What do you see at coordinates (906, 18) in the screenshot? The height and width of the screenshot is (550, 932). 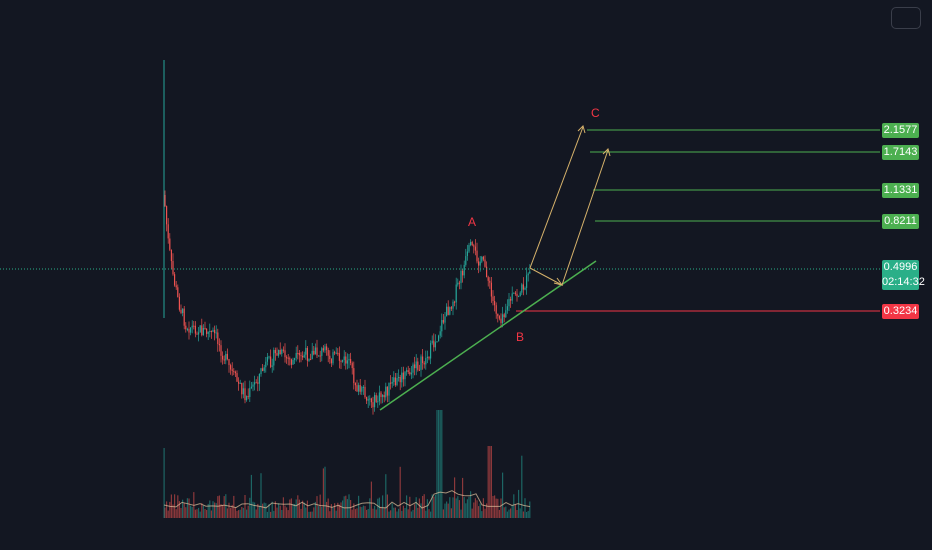 I see `camera-icon` at bounding box center [906, 18].